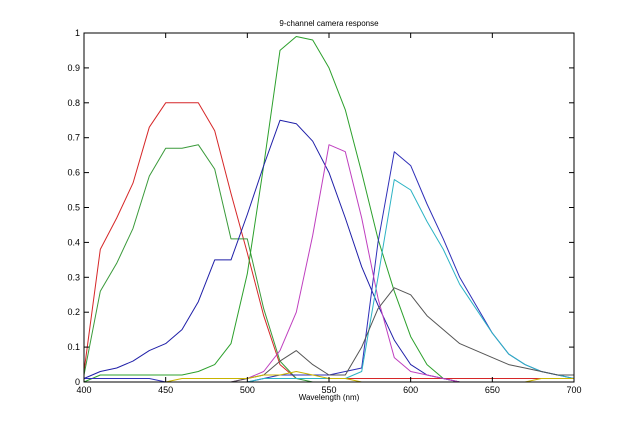 This screenshot has height=430, width=635. Describe the element at coordinates (247, 390) in the screenshot. I see `x-tick-label: 500` at that location.